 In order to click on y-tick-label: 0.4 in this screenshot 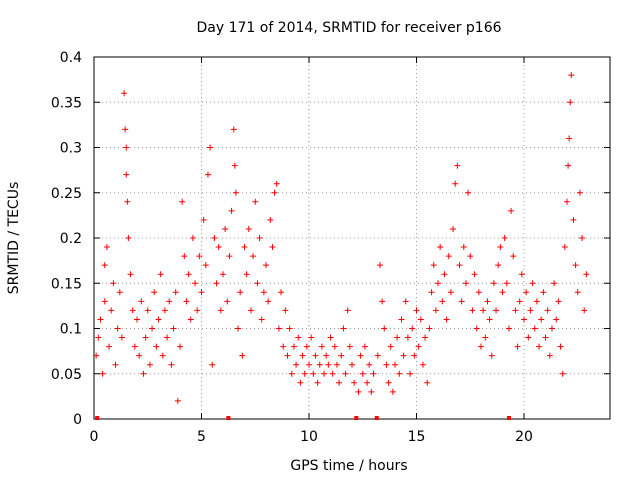, I will do `click(71, 58)`.